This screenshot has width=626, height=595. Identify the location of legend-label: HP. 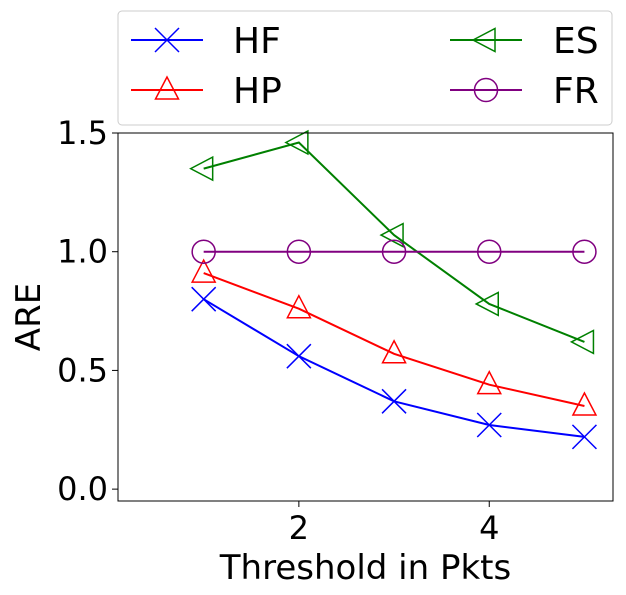
(257, 91).